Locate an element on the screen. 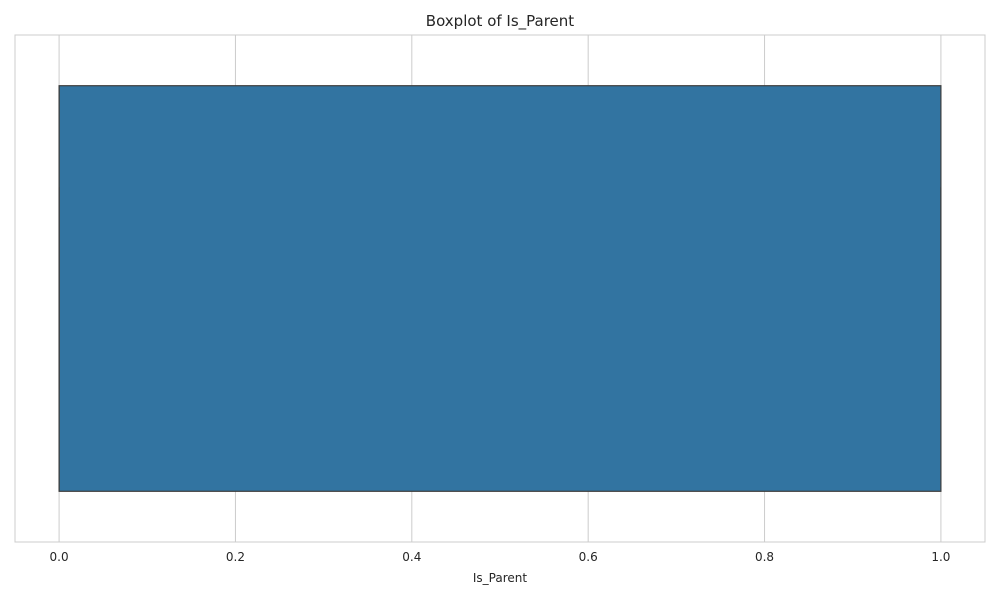 The height and width of the screenshot is (600, 1000). chart-title: Boxplot of Is_Parent is located at coordinates (500, 21).